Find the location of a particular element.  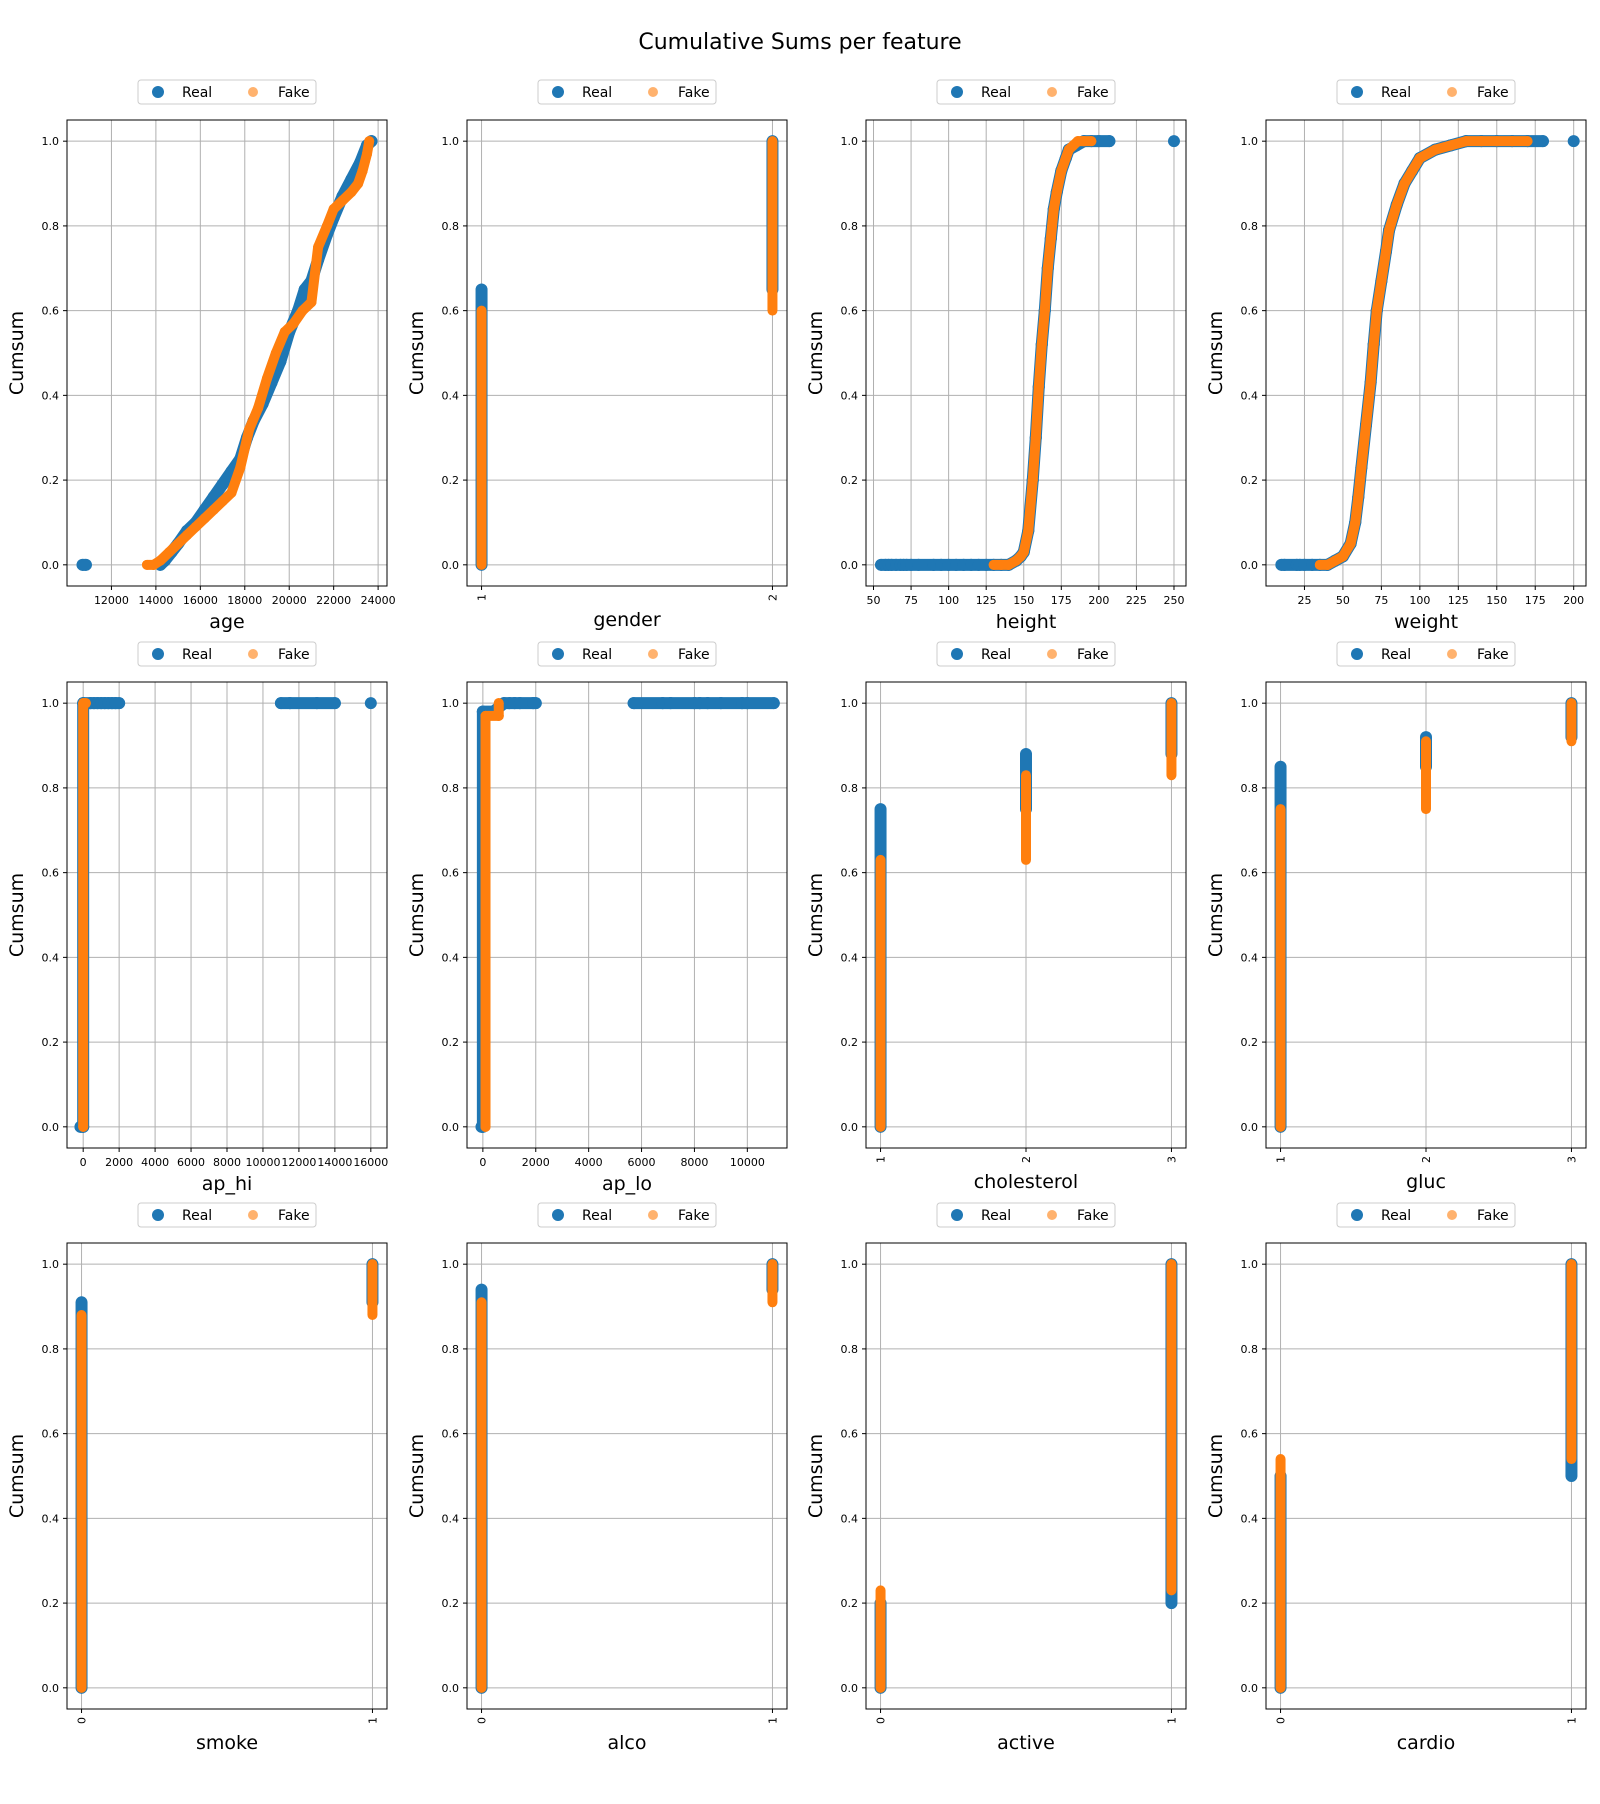

x-tick-label: 6000 is located at coordinates (642, 1162).